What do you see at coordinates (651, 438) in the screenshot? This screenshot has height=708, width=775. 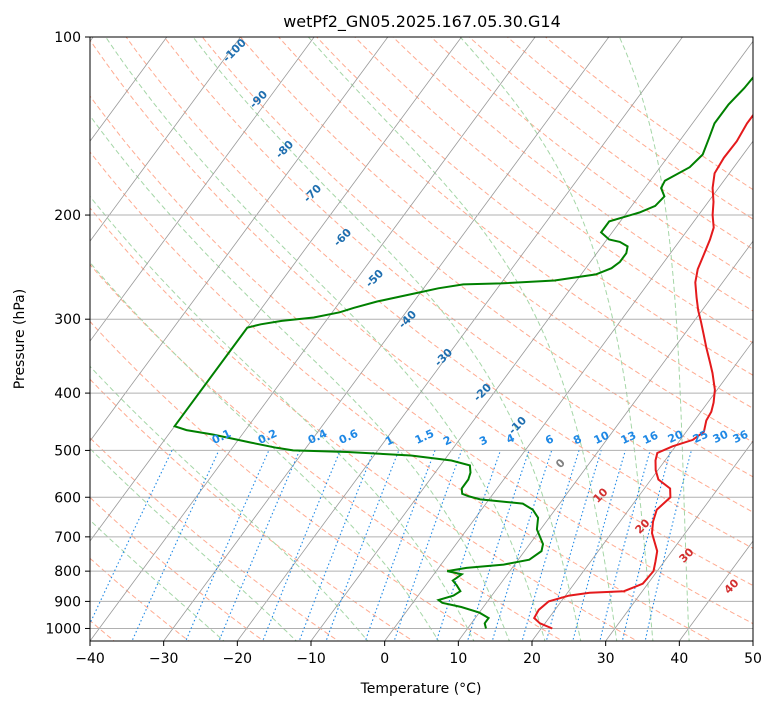 I see `mixing-ratio-label: 16` at bounding box center [651, 438].